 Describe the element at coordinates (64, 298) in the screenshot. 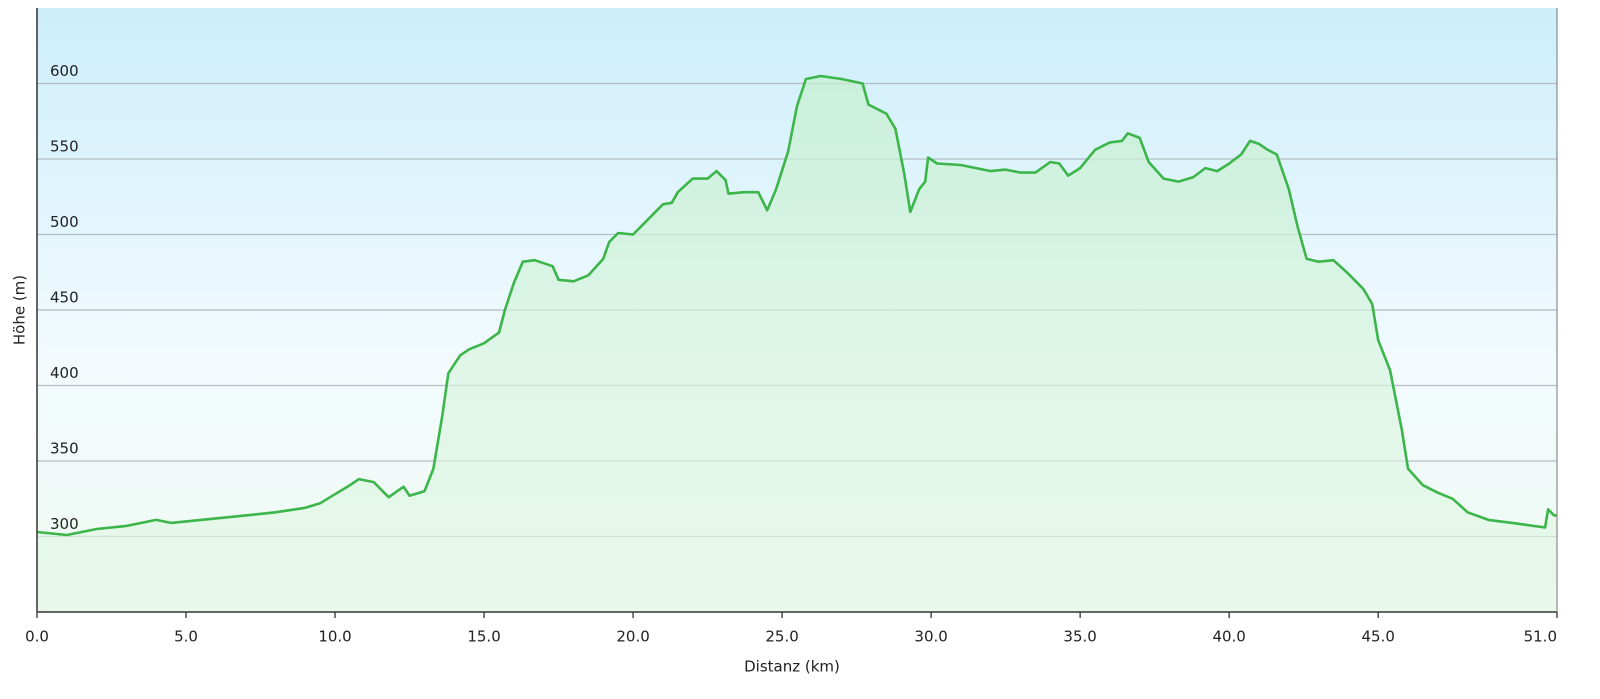

I see `y-tick-label: 450` at that location.